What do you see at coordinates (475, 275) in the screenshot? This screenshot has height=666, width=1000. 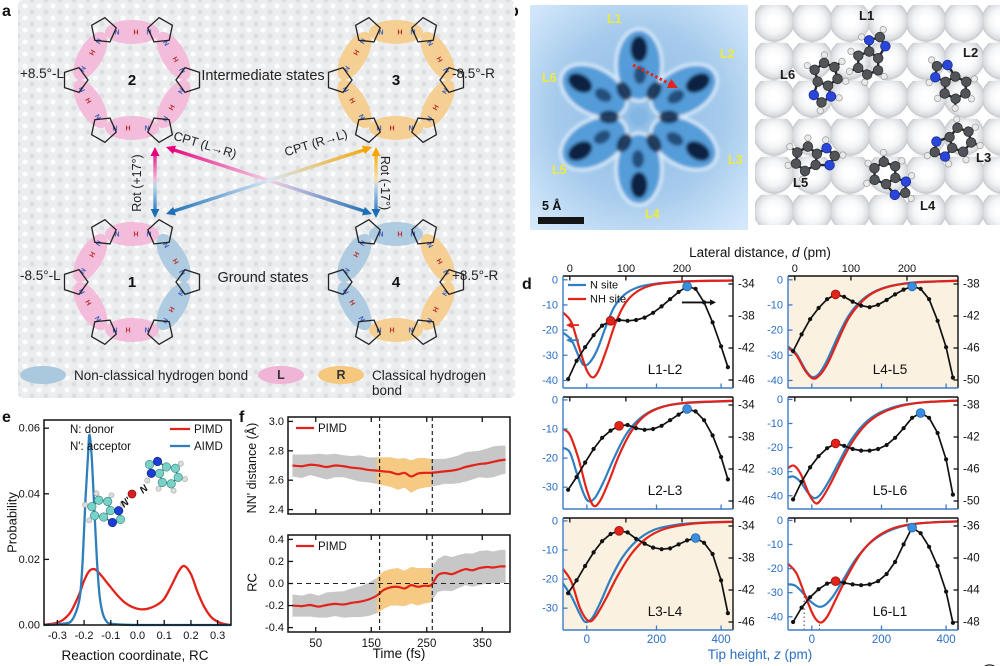 I see `state-label-4: +8.5°-R` at bounding box center [475, 275].